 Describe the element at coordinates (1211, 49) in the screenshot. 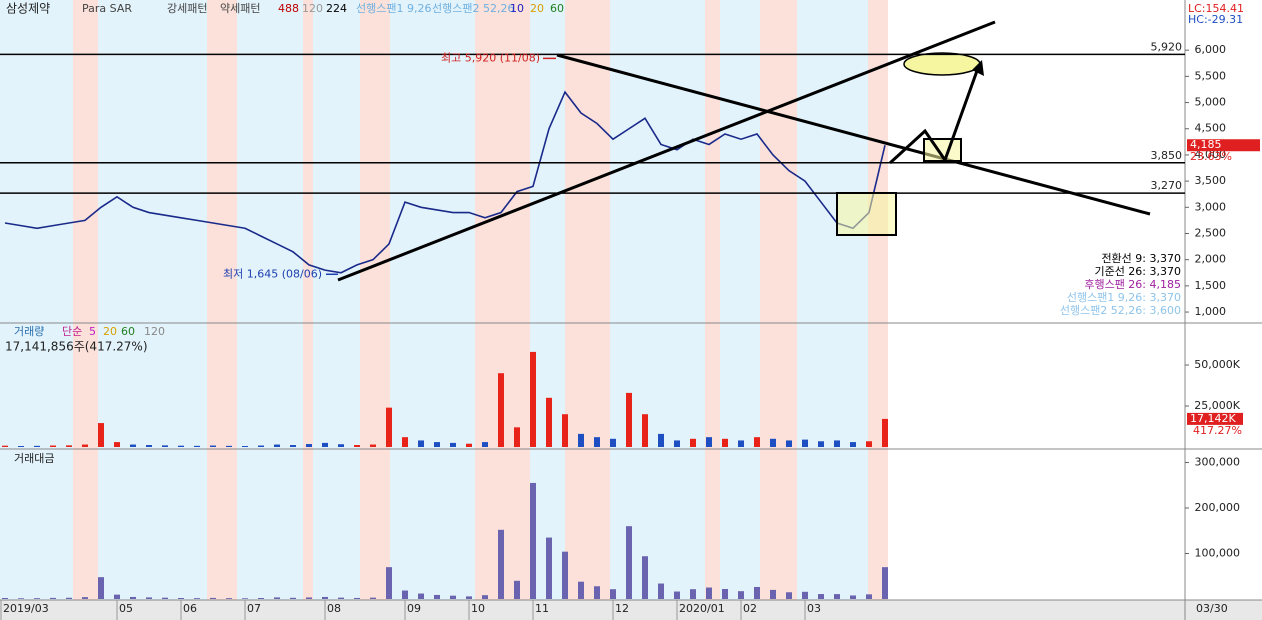

I see `y-tick-label: 6,000` at that location.